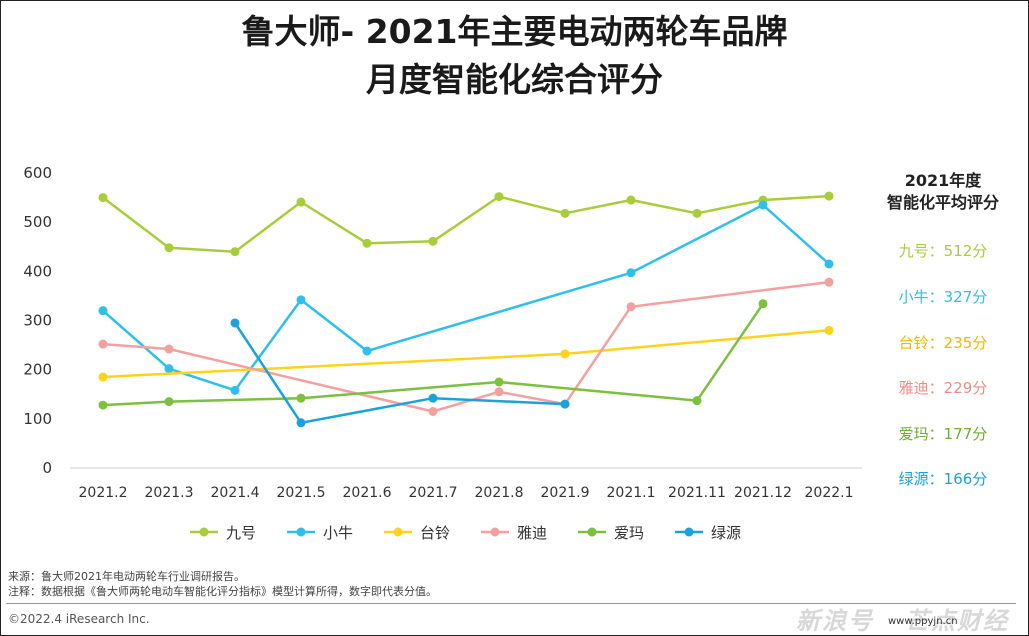  I want to click on y-tick-label: 0, so click(47, 468).